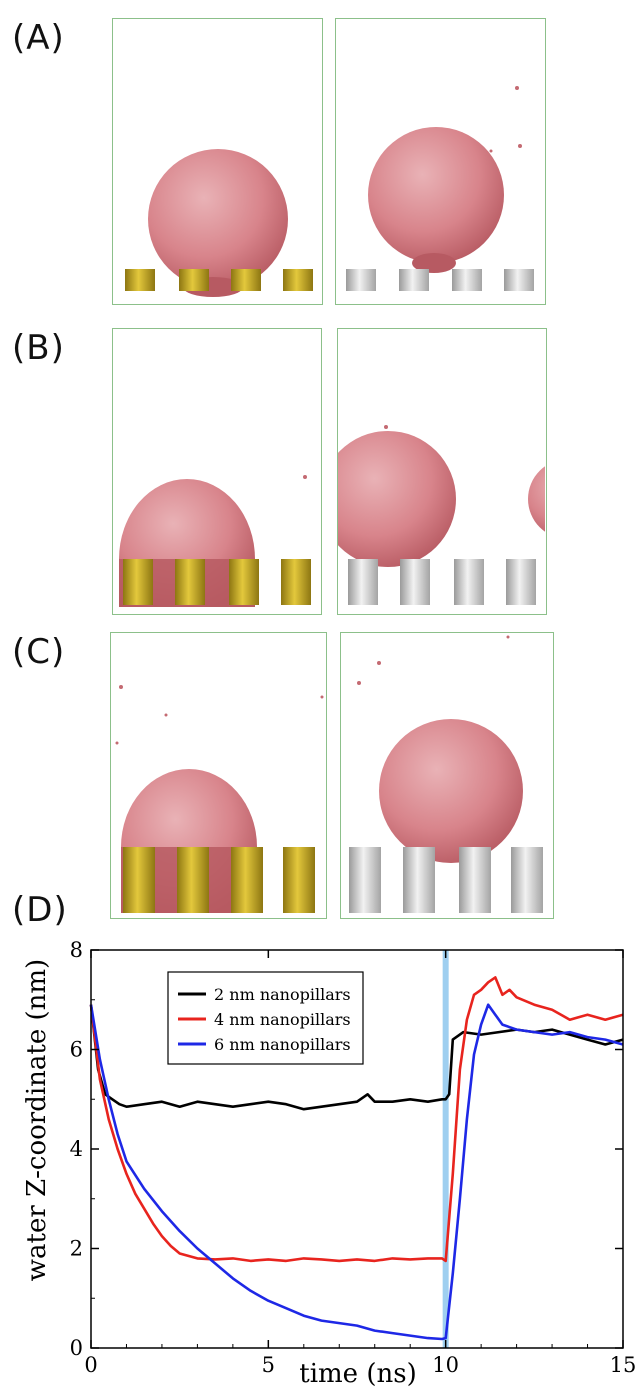  What do you see at coordinates (90, 1365) in the screenshot?
I see `x-tick-label: 0` at bounding box center [90, 1365].